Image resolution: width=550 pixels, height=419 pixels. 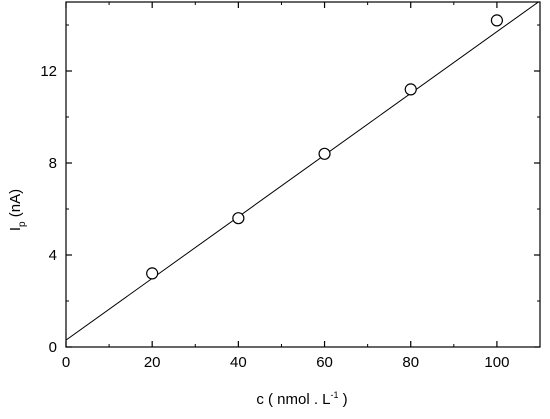 What do you see at coordinates (53, 163) in the screenshot?
I see `y-tick-label: 8` at bounding box center [53, 163].